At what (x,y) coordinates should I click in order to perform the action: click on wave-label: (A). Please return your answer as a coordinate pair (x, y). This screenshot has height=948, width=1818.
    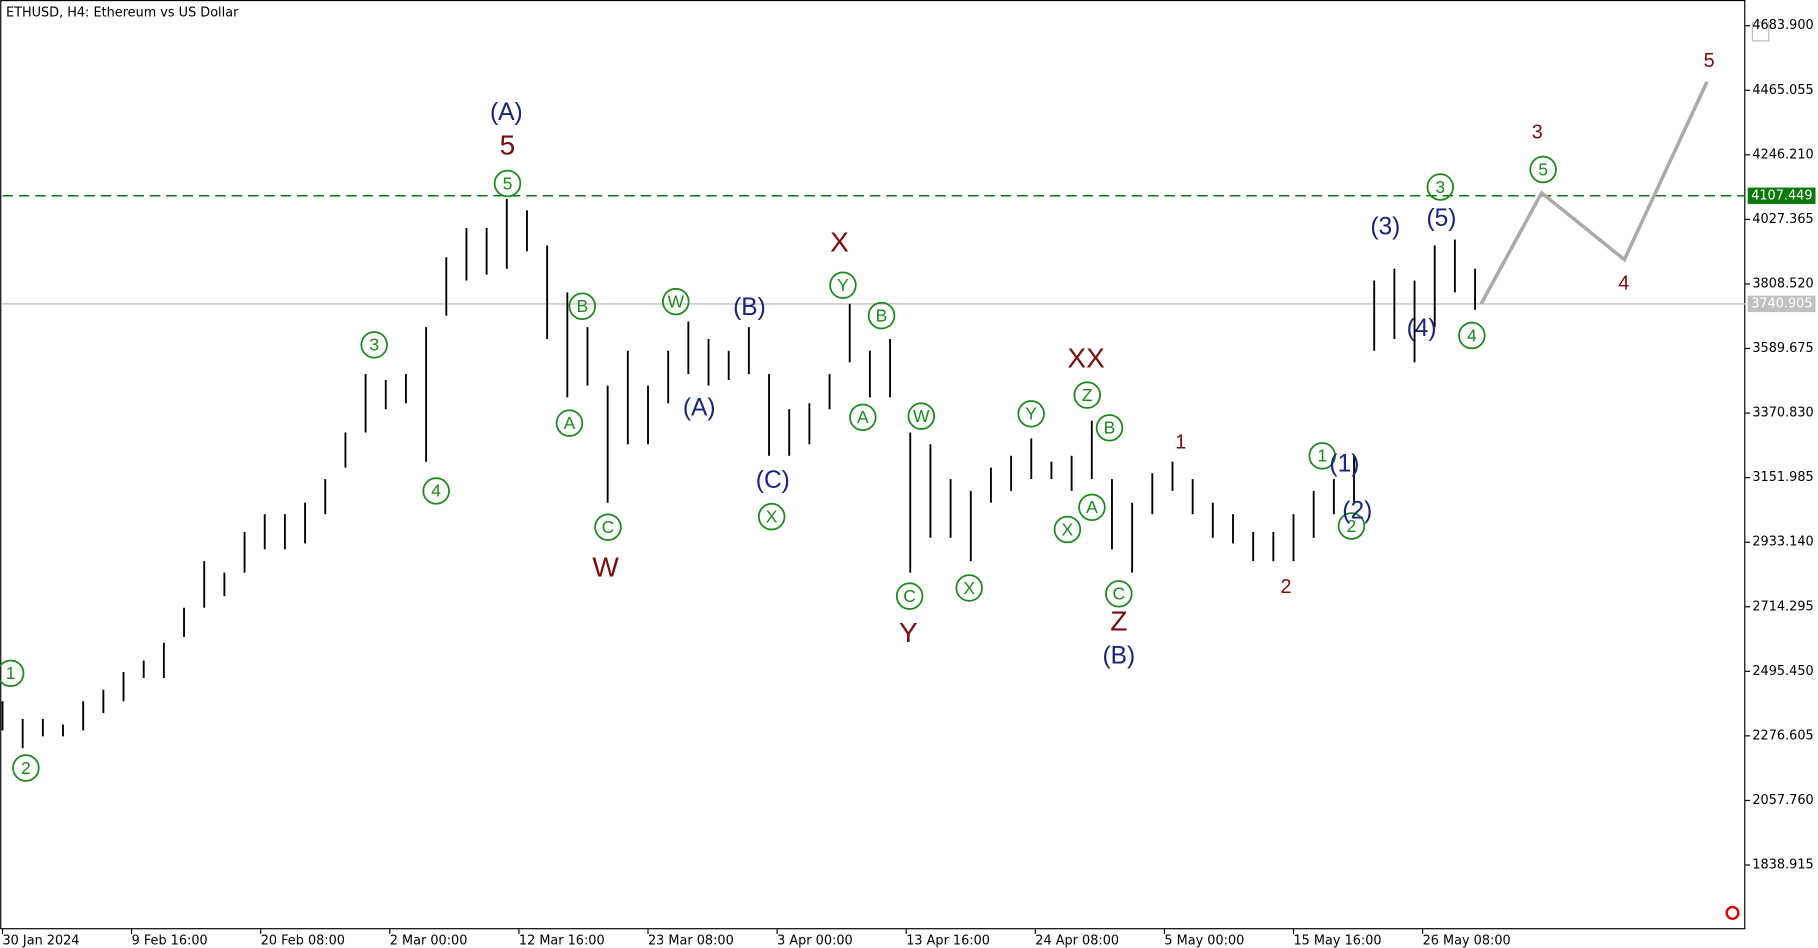
    Looking at the image, I should click on (699, 408).